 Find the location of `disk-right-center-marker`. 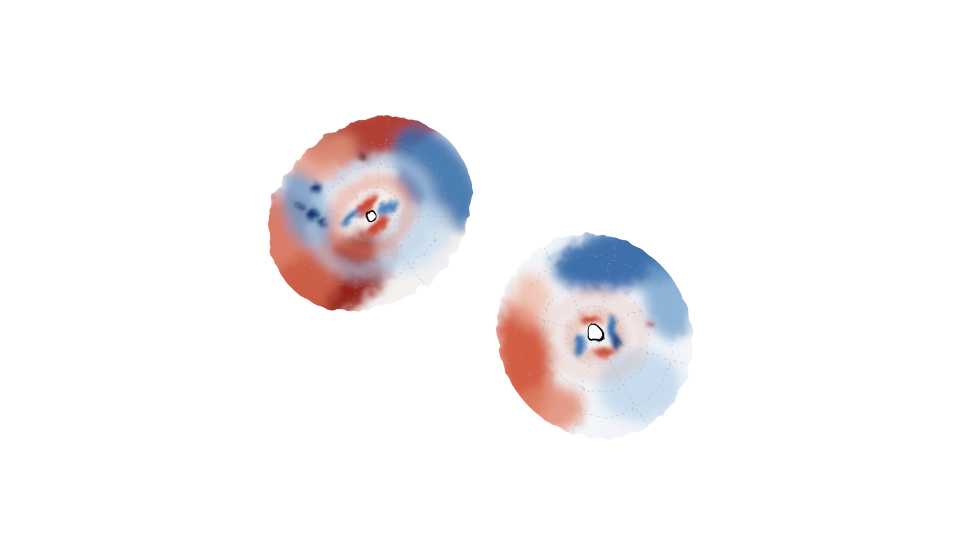

disk-right-center-marker is located at coordinates (595, 334).